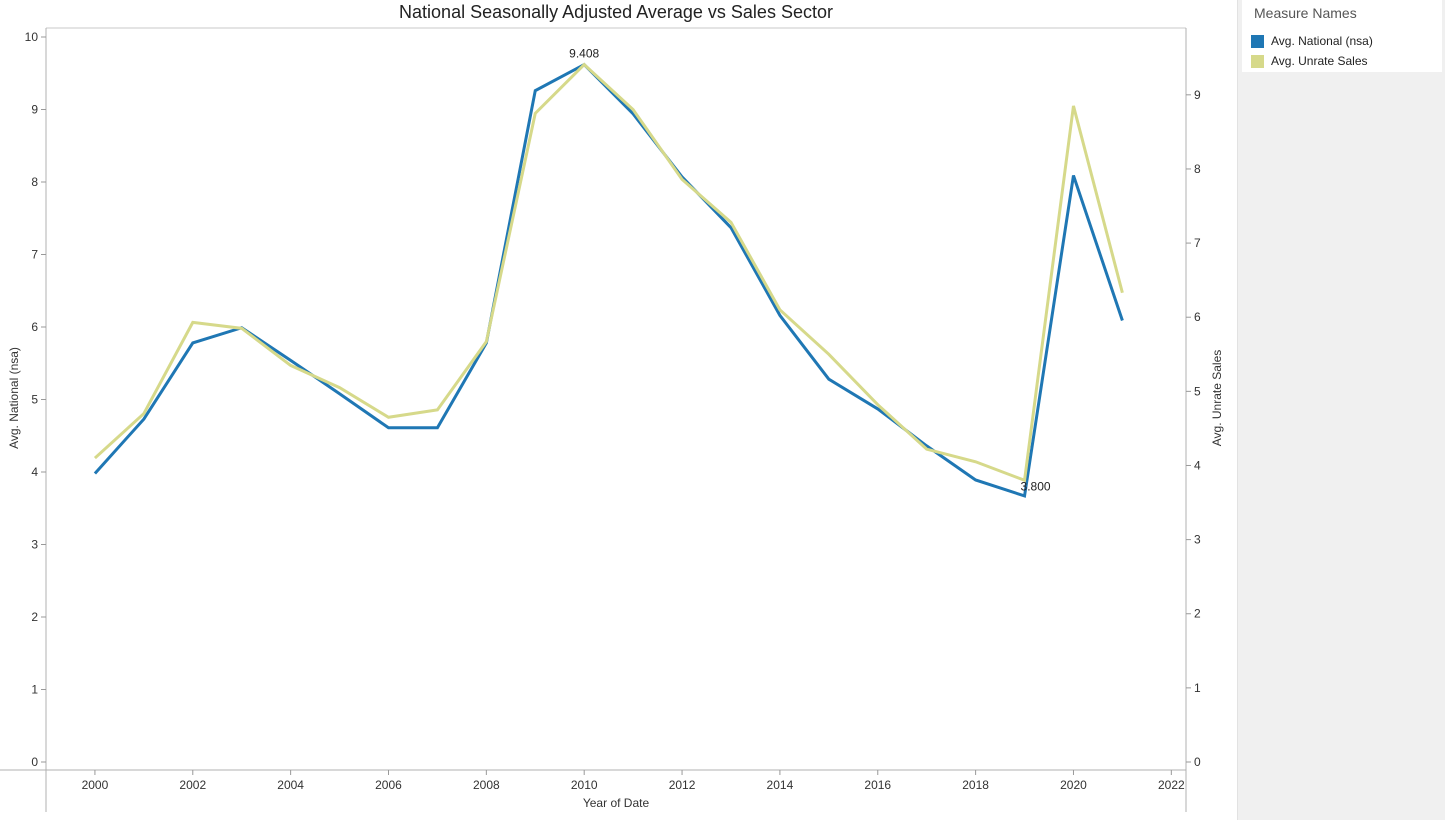 The width and height of the screenshot is (1445, 820). Describe the element at coordinates (14, 398) in the screenshot. I see `left-y-axis-title: Avg. National (nsa)` at that location.